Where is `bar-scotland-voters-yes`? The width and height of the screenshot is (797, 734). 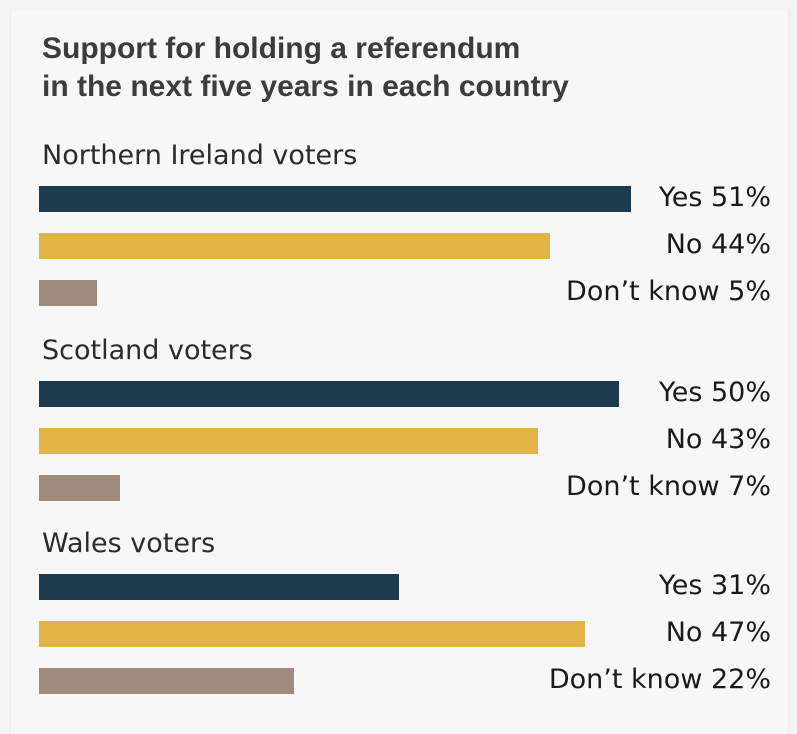
bar-scotland-voters-yes is located at coordinates (329, 394).